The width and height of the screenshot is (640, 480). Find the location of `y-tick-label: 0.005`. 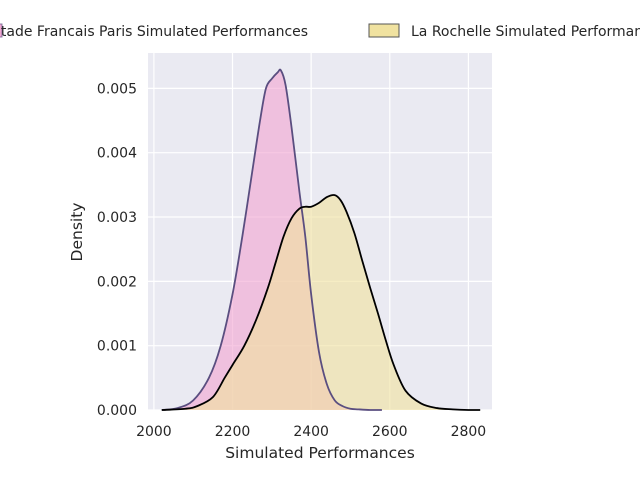

y-tick-label: 0.005 is located at coordinates (117, 89).